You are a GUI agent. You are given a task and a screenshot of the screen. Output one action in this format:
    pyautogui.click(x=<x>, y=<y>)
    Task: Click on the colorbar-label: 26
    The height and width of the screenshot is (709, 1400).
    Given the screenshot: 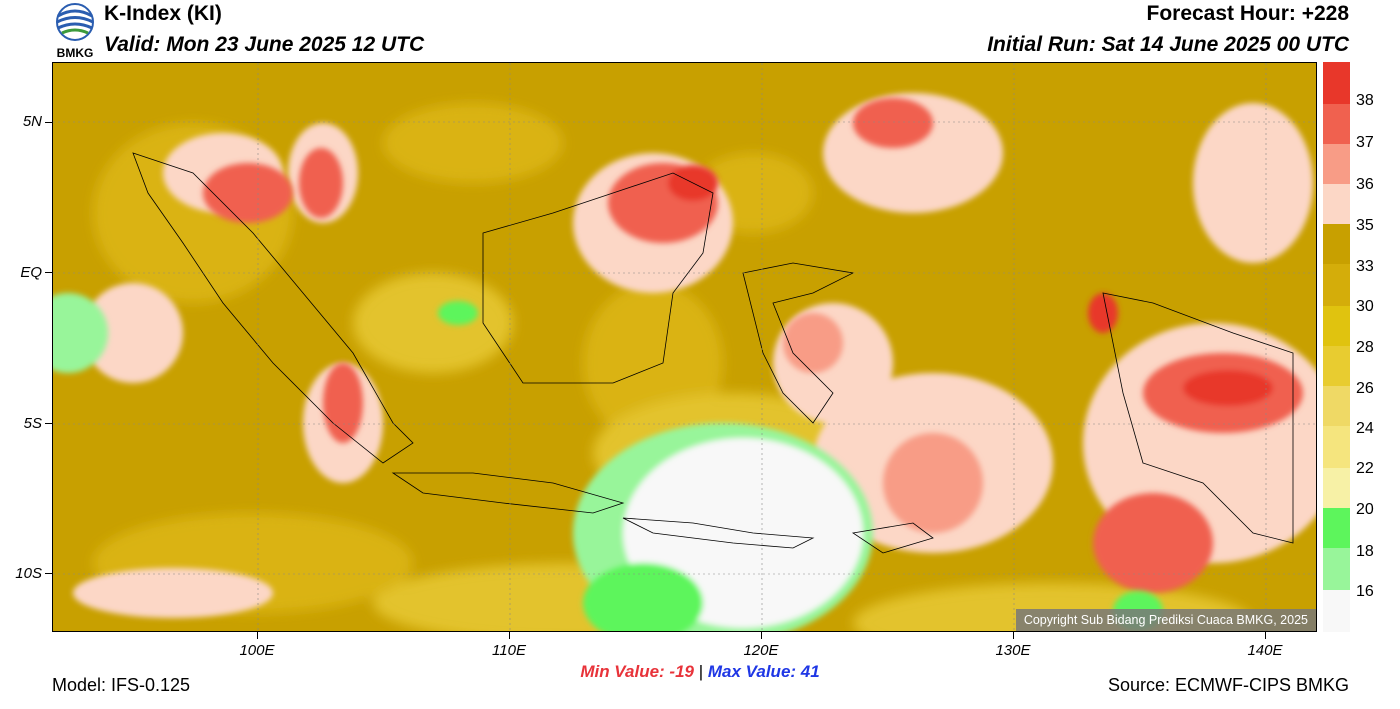 What is the action you would take?
    pyautogui.click(x=1365, y=388)
    